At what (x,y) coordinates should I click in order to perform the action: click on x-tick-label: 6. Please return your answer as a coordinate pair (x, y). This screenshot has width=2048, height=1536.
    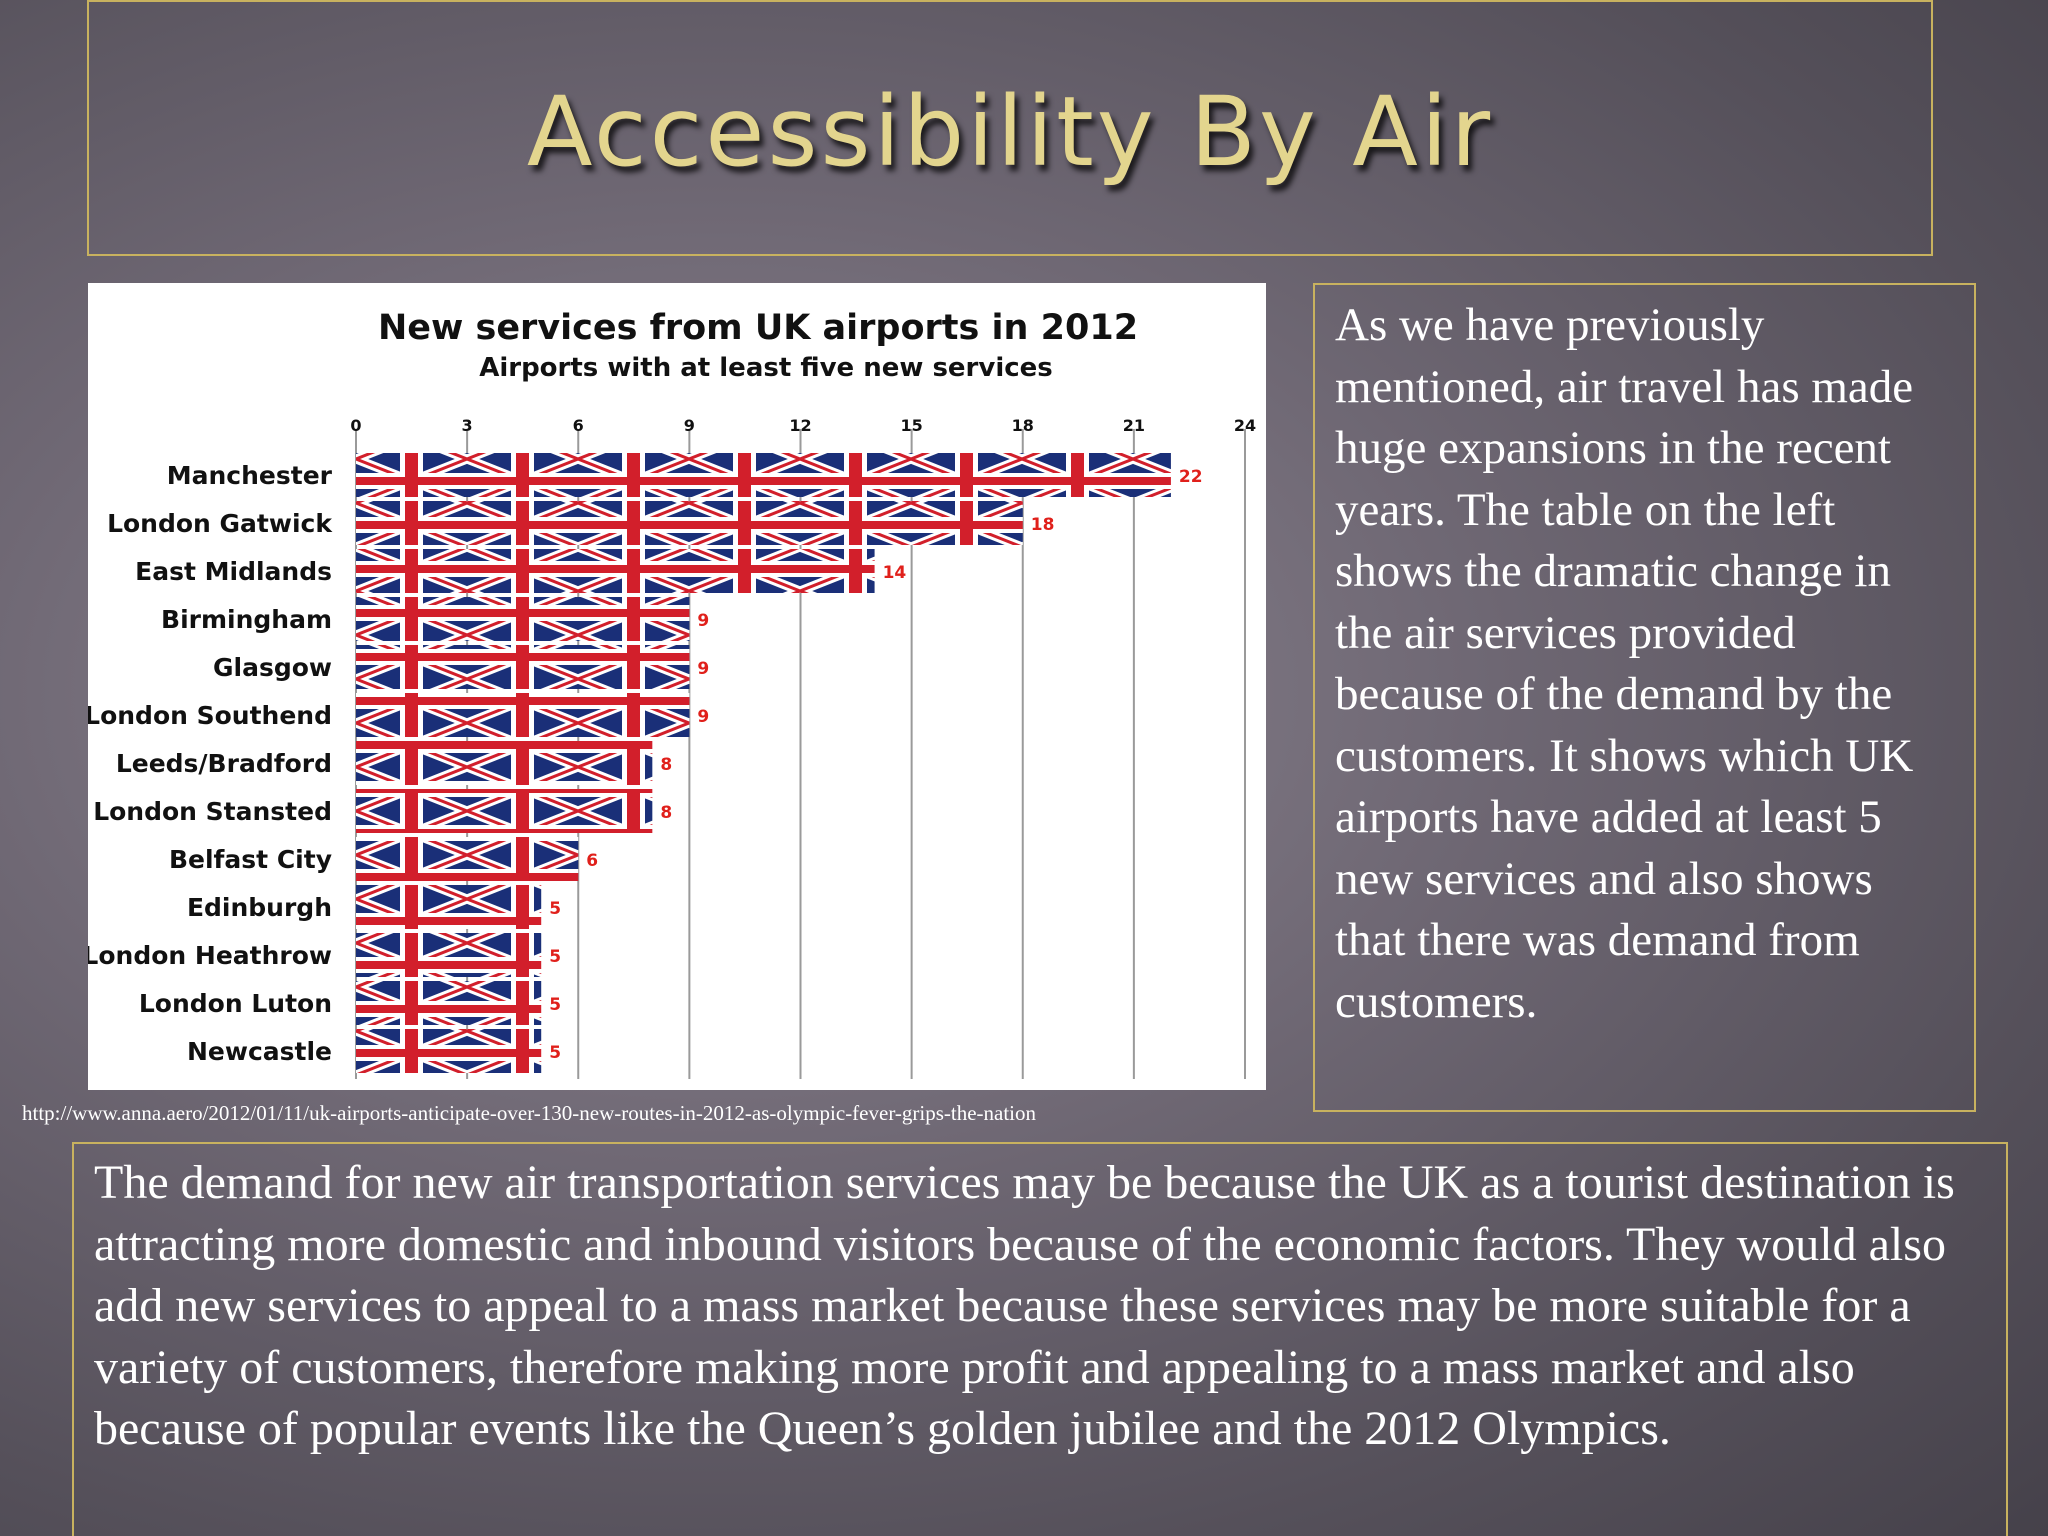
    Looking at the image, I should click on (578, 425).